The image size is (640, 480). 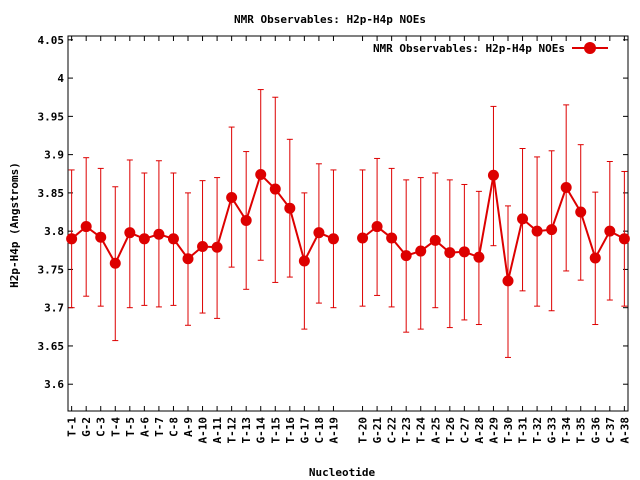 What do you see at coordinates (51, 269) in the screenshot?
I see `y-tick-label: 3.75` at bounding box center [51, 269].